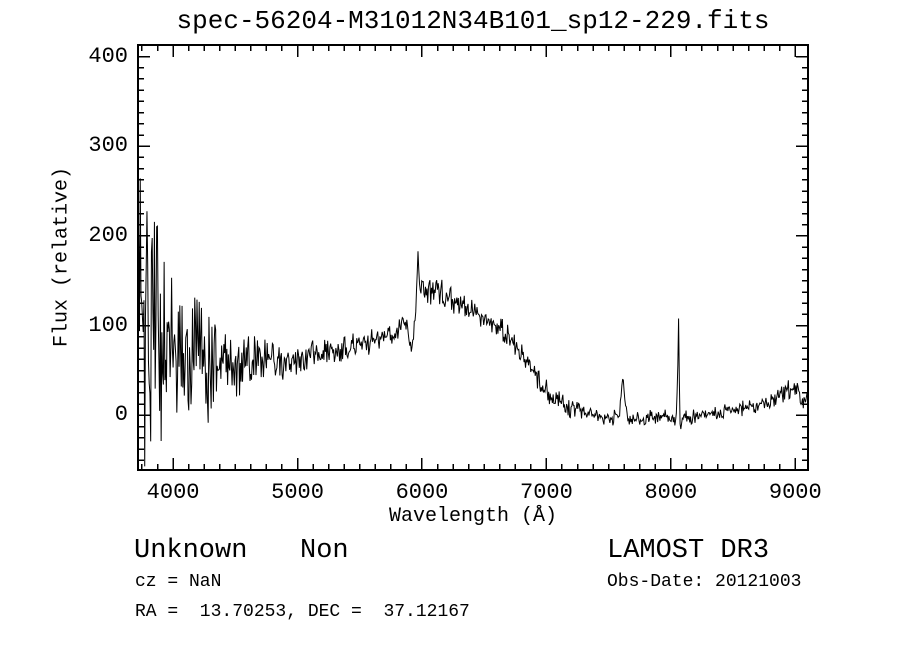 This screenshot has width=900, height=649. Describe the element at coordinates (108, 235) in the screenshot. I see `y-tick-label: 200` at that location.